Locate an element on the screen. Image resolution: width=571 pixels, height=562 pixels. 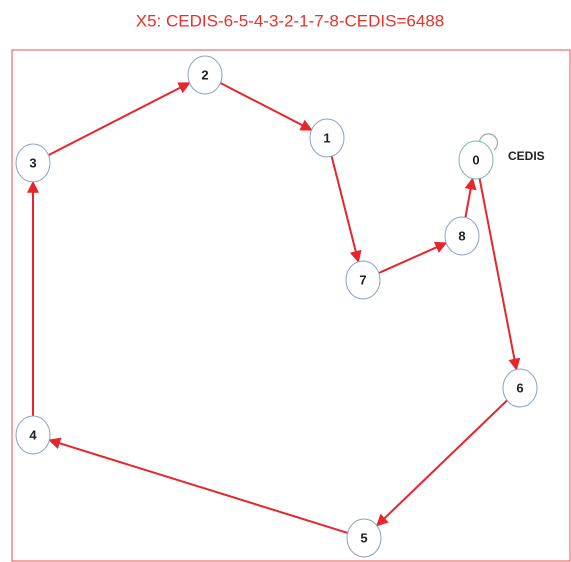
node-label: 3 is located at coordinates (32, 162).